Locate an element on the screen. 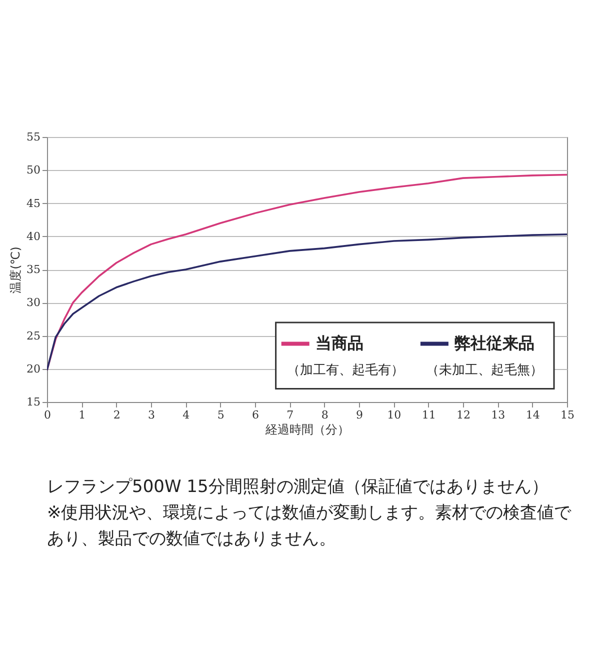 Image resolution: width=600 pixels, height=660 pixels. y-tick-label: 25 is located at coordinates (33, 335).